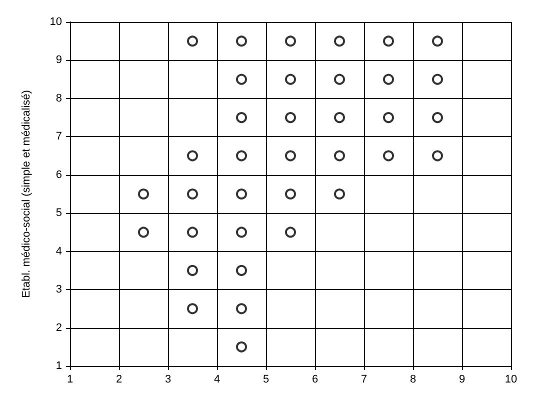 This screenshot has height=402, width=543. I want to click on y-tick-label: 3, so click(59, 290).